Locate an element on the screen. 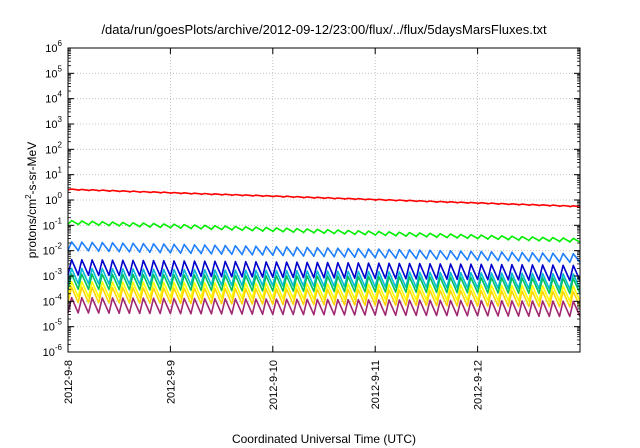 The height and width of the screenshot is (448, 640). y-tick-exponent: -6 is located at coordinates (59, 347).